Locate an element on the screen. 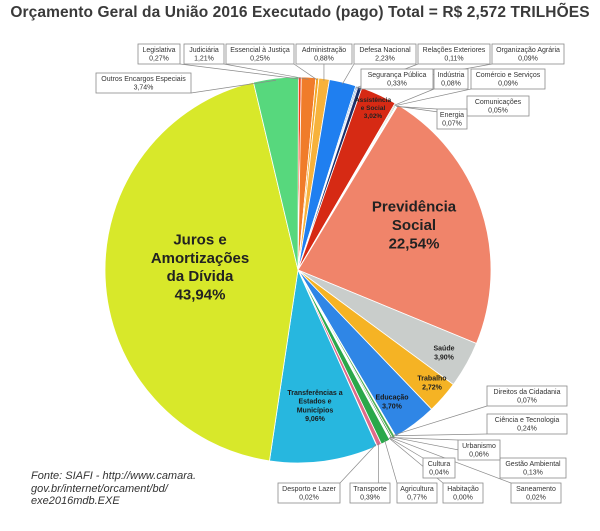 The width and height of the screenshot is (600, 531). slice-callout-ci-ncia-e-tecnologia: Ciência e Tecnologia 0,24% is located at coordinates (527, 424).